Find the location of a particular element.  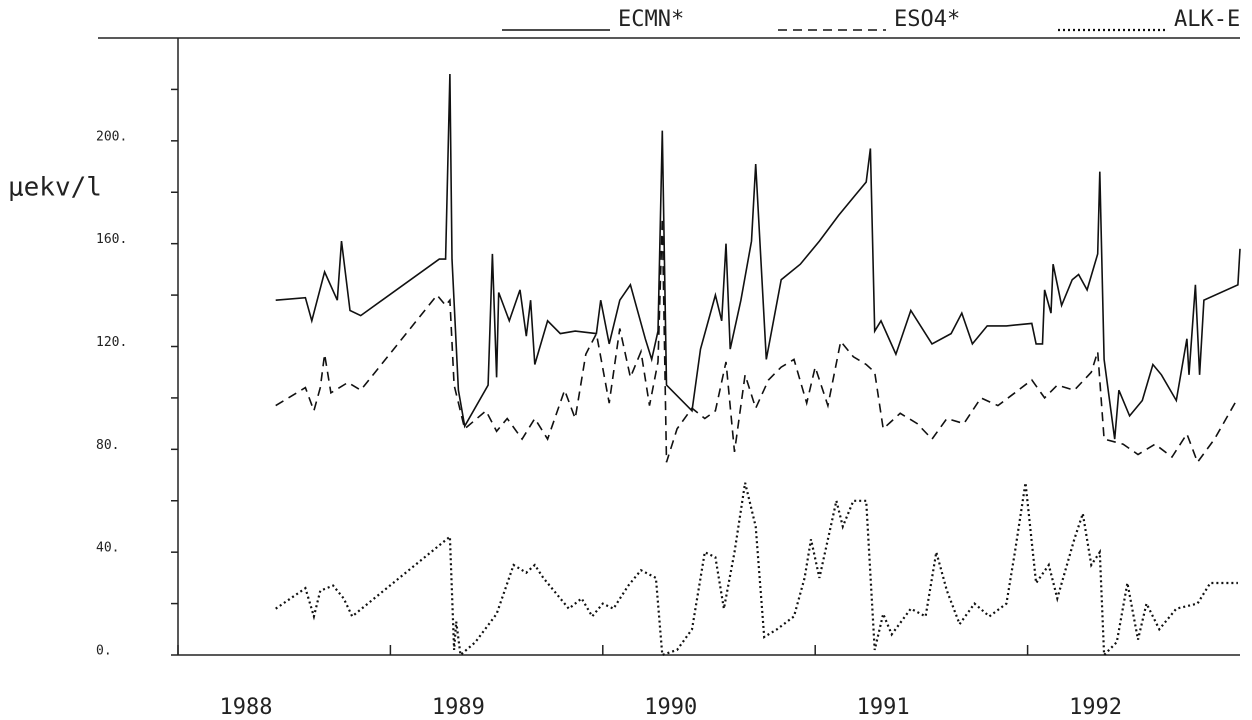

y-tick-label: 40. is located at coordinates (107, 548).